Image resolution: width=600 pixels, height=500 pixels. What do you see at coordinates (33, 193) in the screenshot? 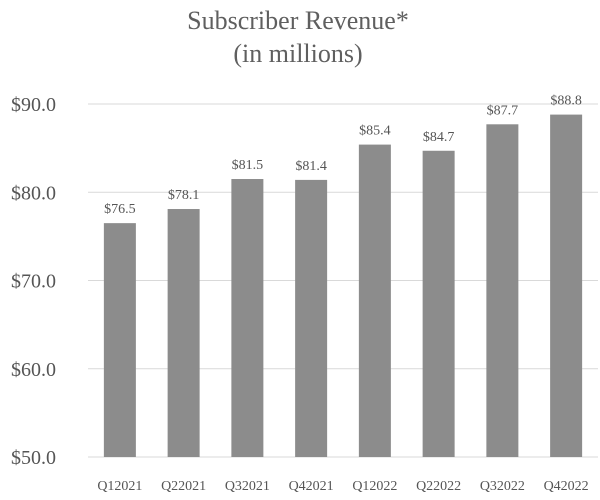
I see `y-tick-label: $80.0` at bounding box center [33, 193].